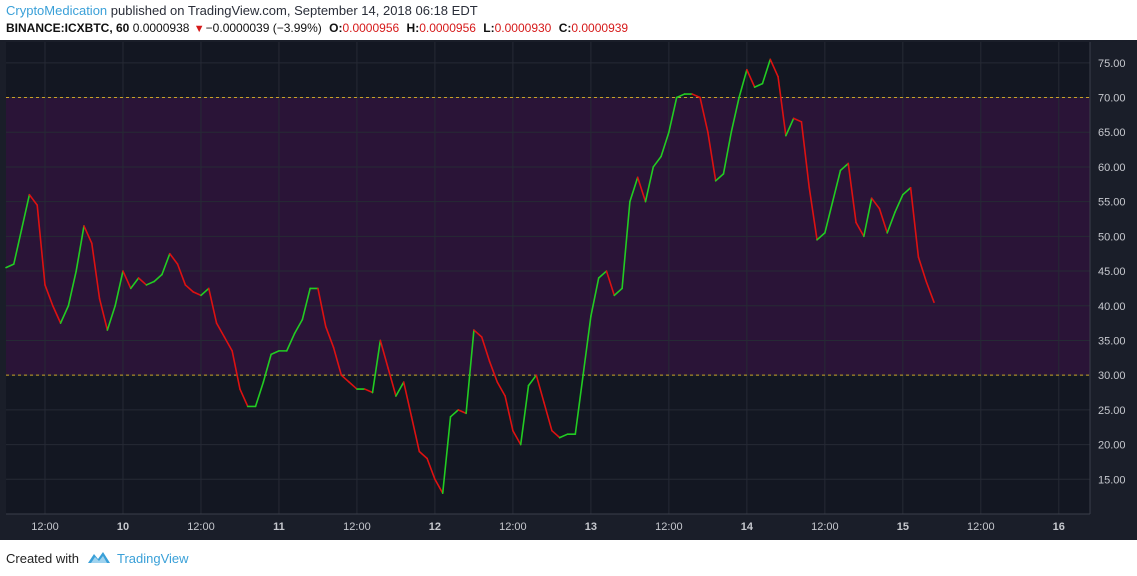 The image size is (1137, 576). Describe the element at coordinates (152, 558) in the screenshot. I see `tradingview-link: TradingView` at that location.